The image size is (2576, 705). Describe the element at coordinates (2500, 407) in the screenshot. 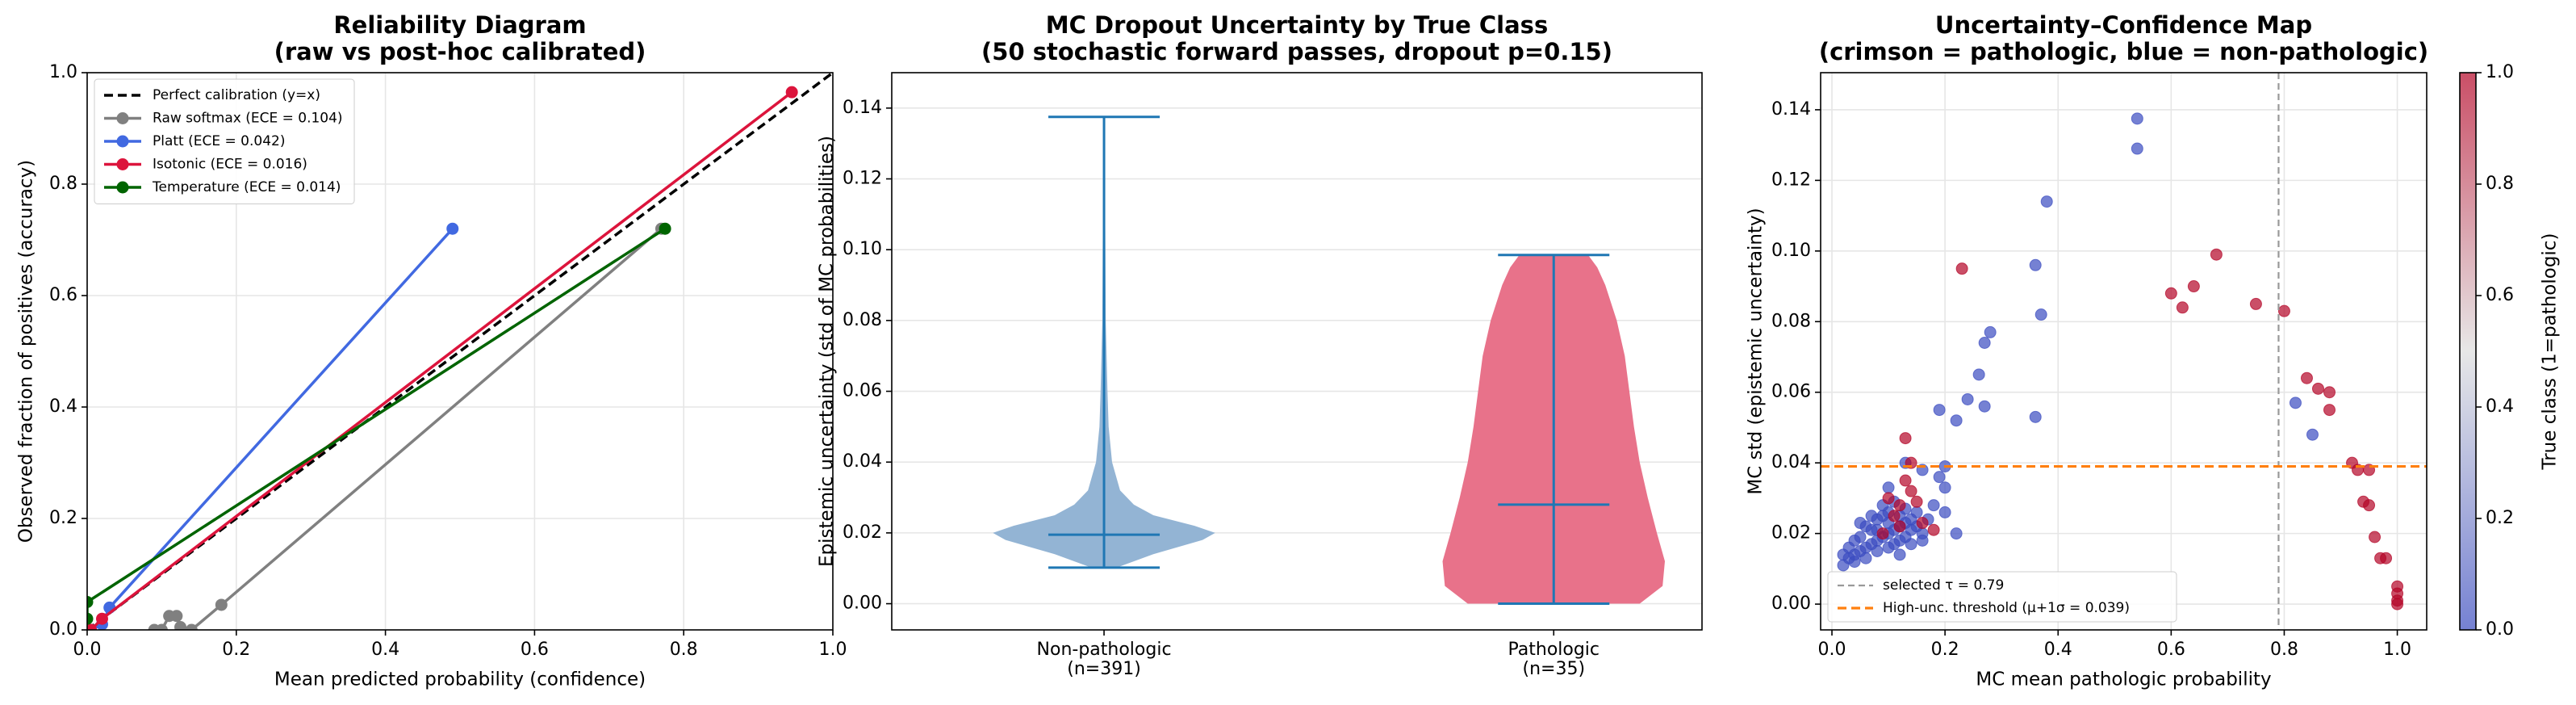

I see `colorbar-tick-label: 0.4` at that location.